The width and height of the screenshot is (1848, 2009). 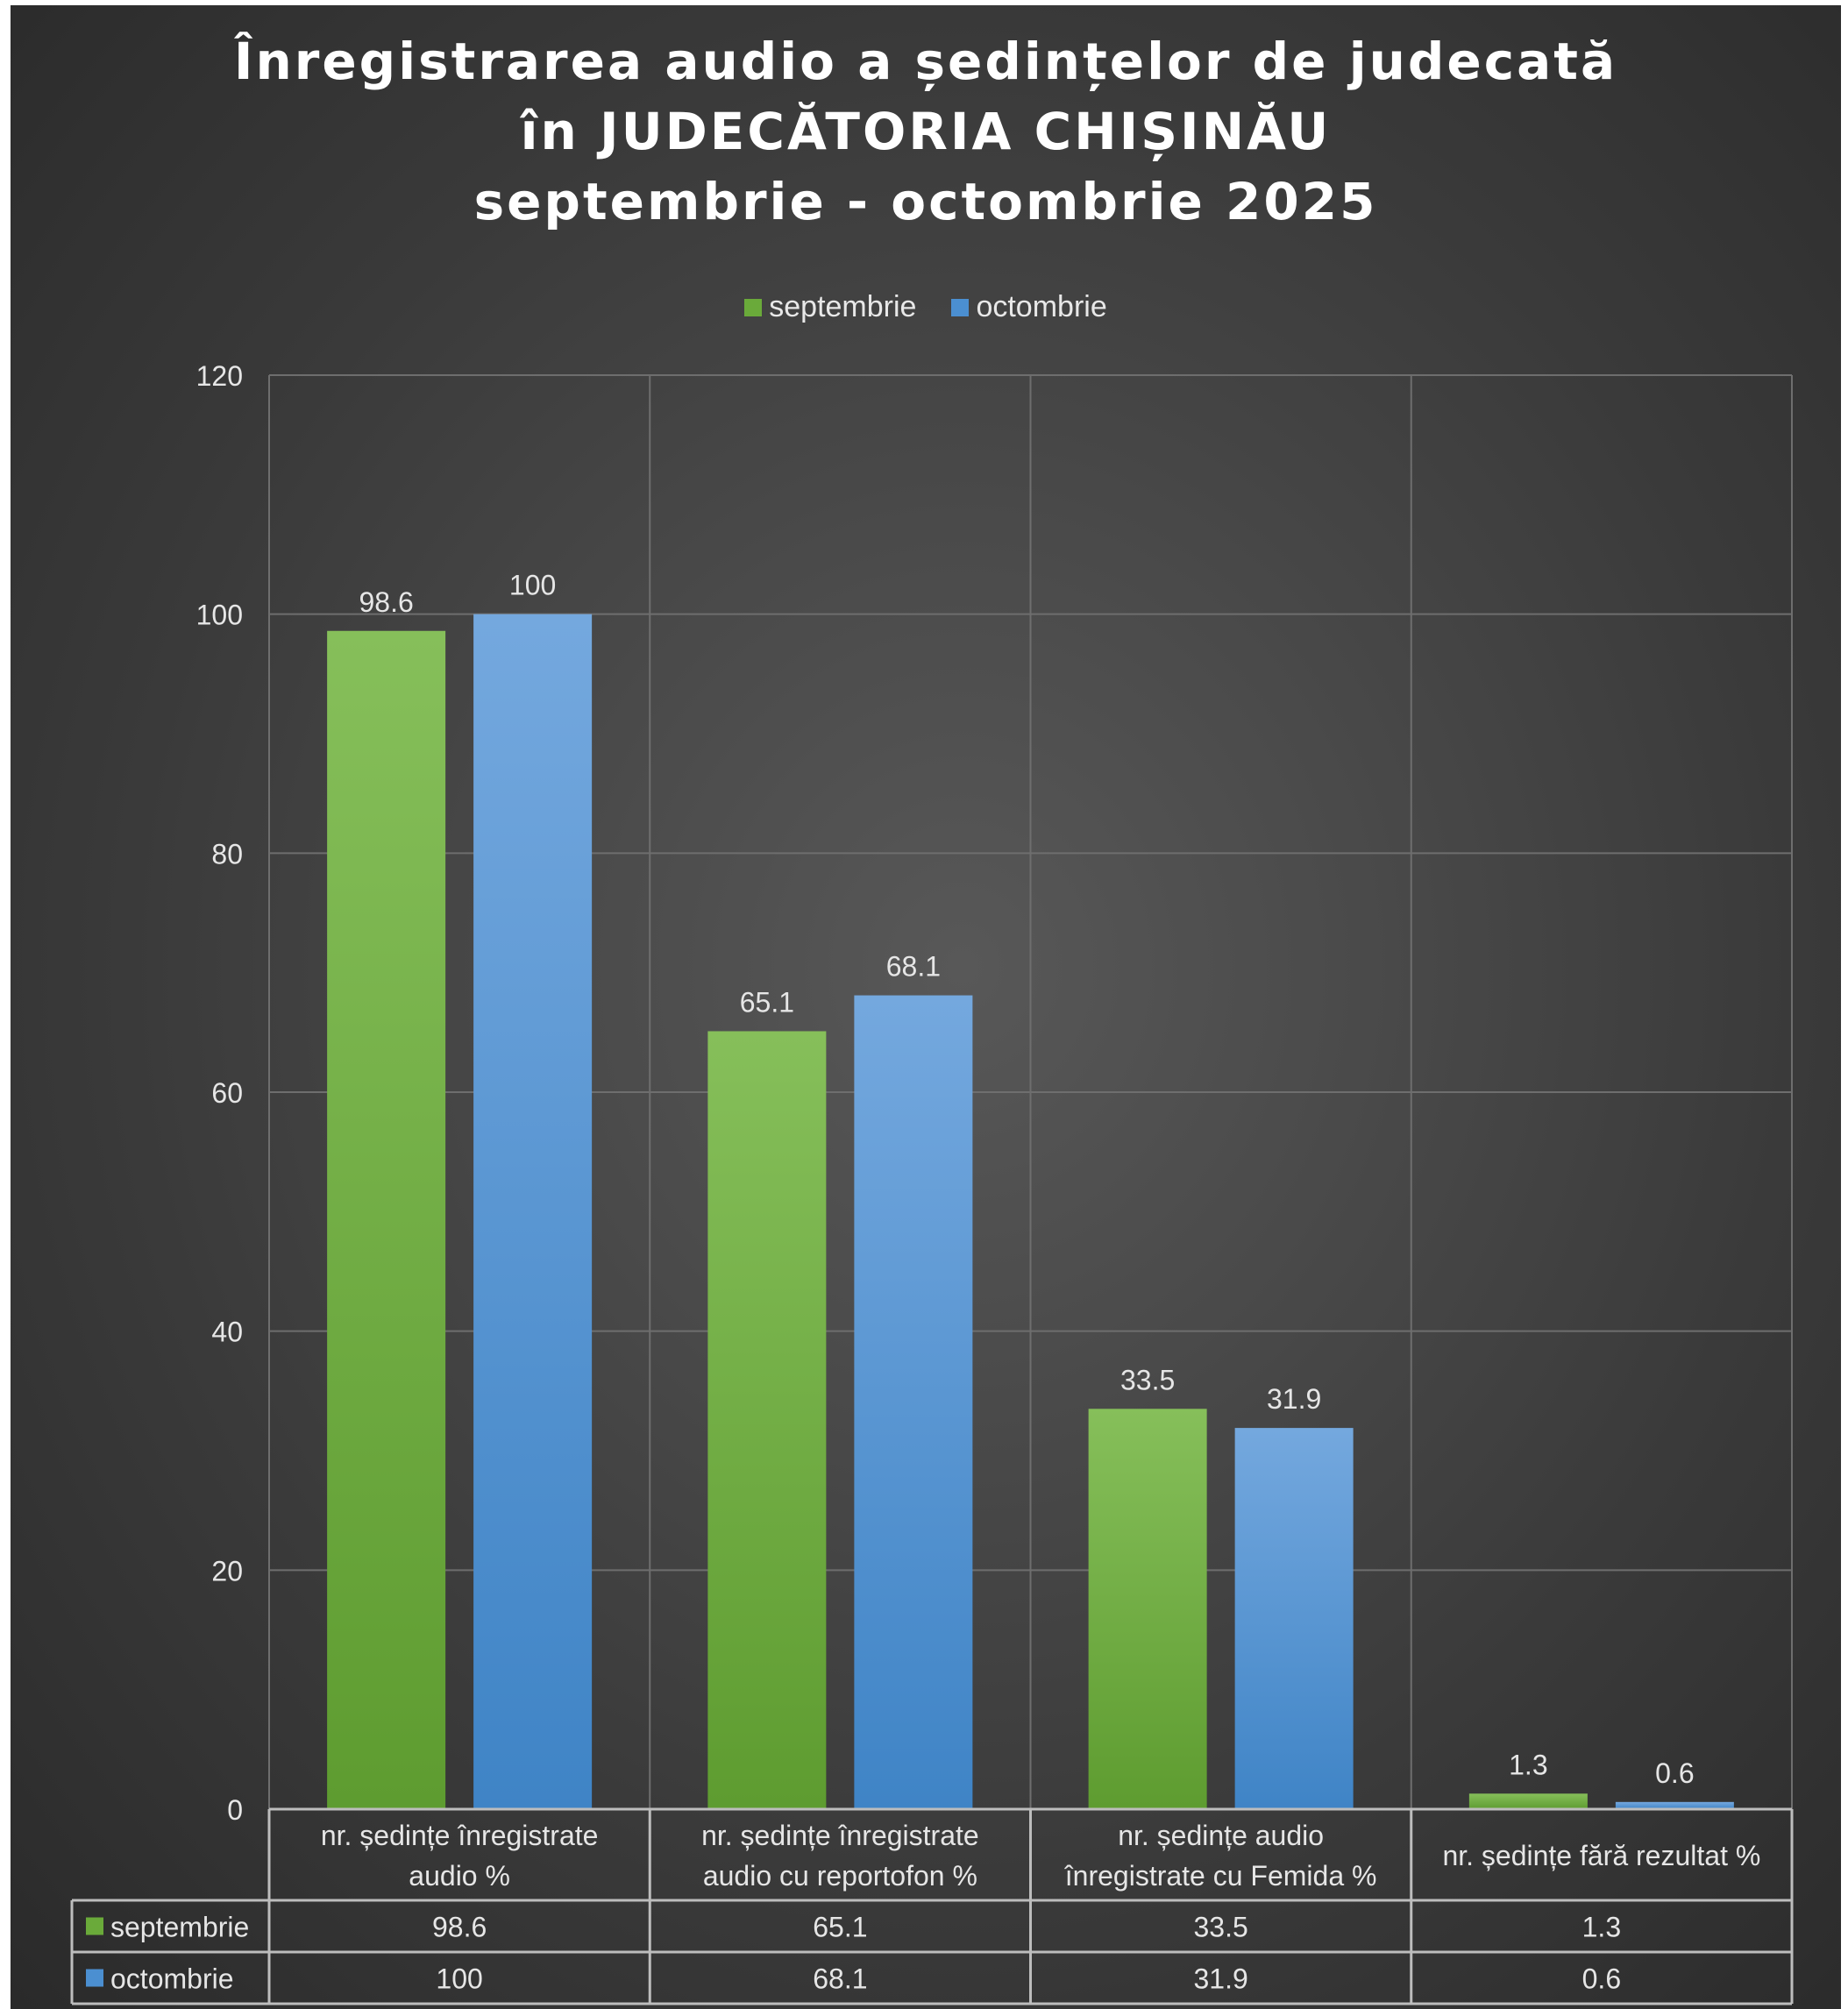 I want to click on chart-title-line-3: septembrie - octombrie 2025, so click(x=926, y=201).